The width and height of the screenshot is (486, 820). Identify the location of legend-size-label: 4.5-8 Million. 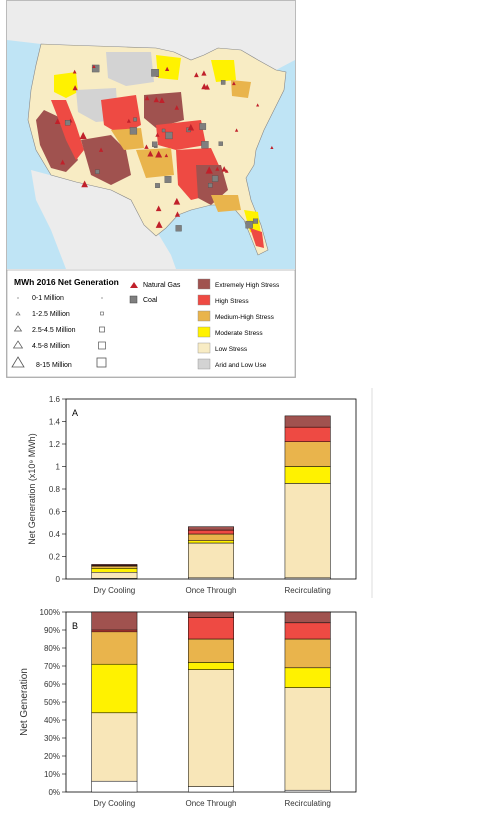
(51, 346).